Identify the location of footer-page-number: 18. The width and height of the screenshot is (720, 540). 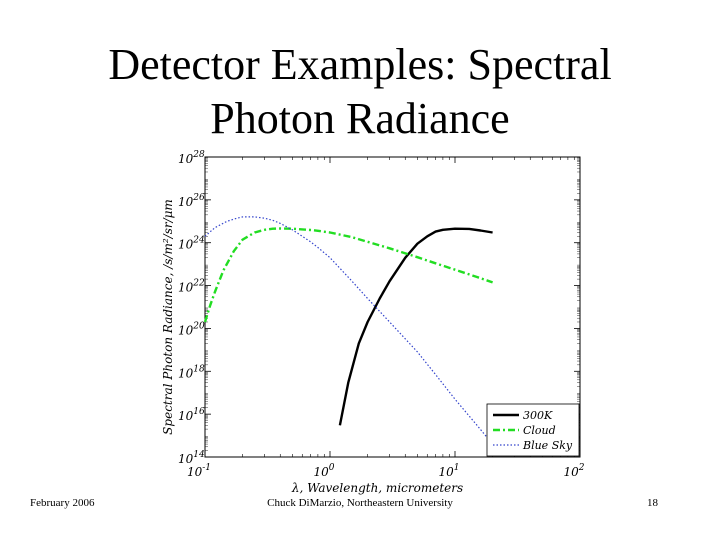
(652, 503).